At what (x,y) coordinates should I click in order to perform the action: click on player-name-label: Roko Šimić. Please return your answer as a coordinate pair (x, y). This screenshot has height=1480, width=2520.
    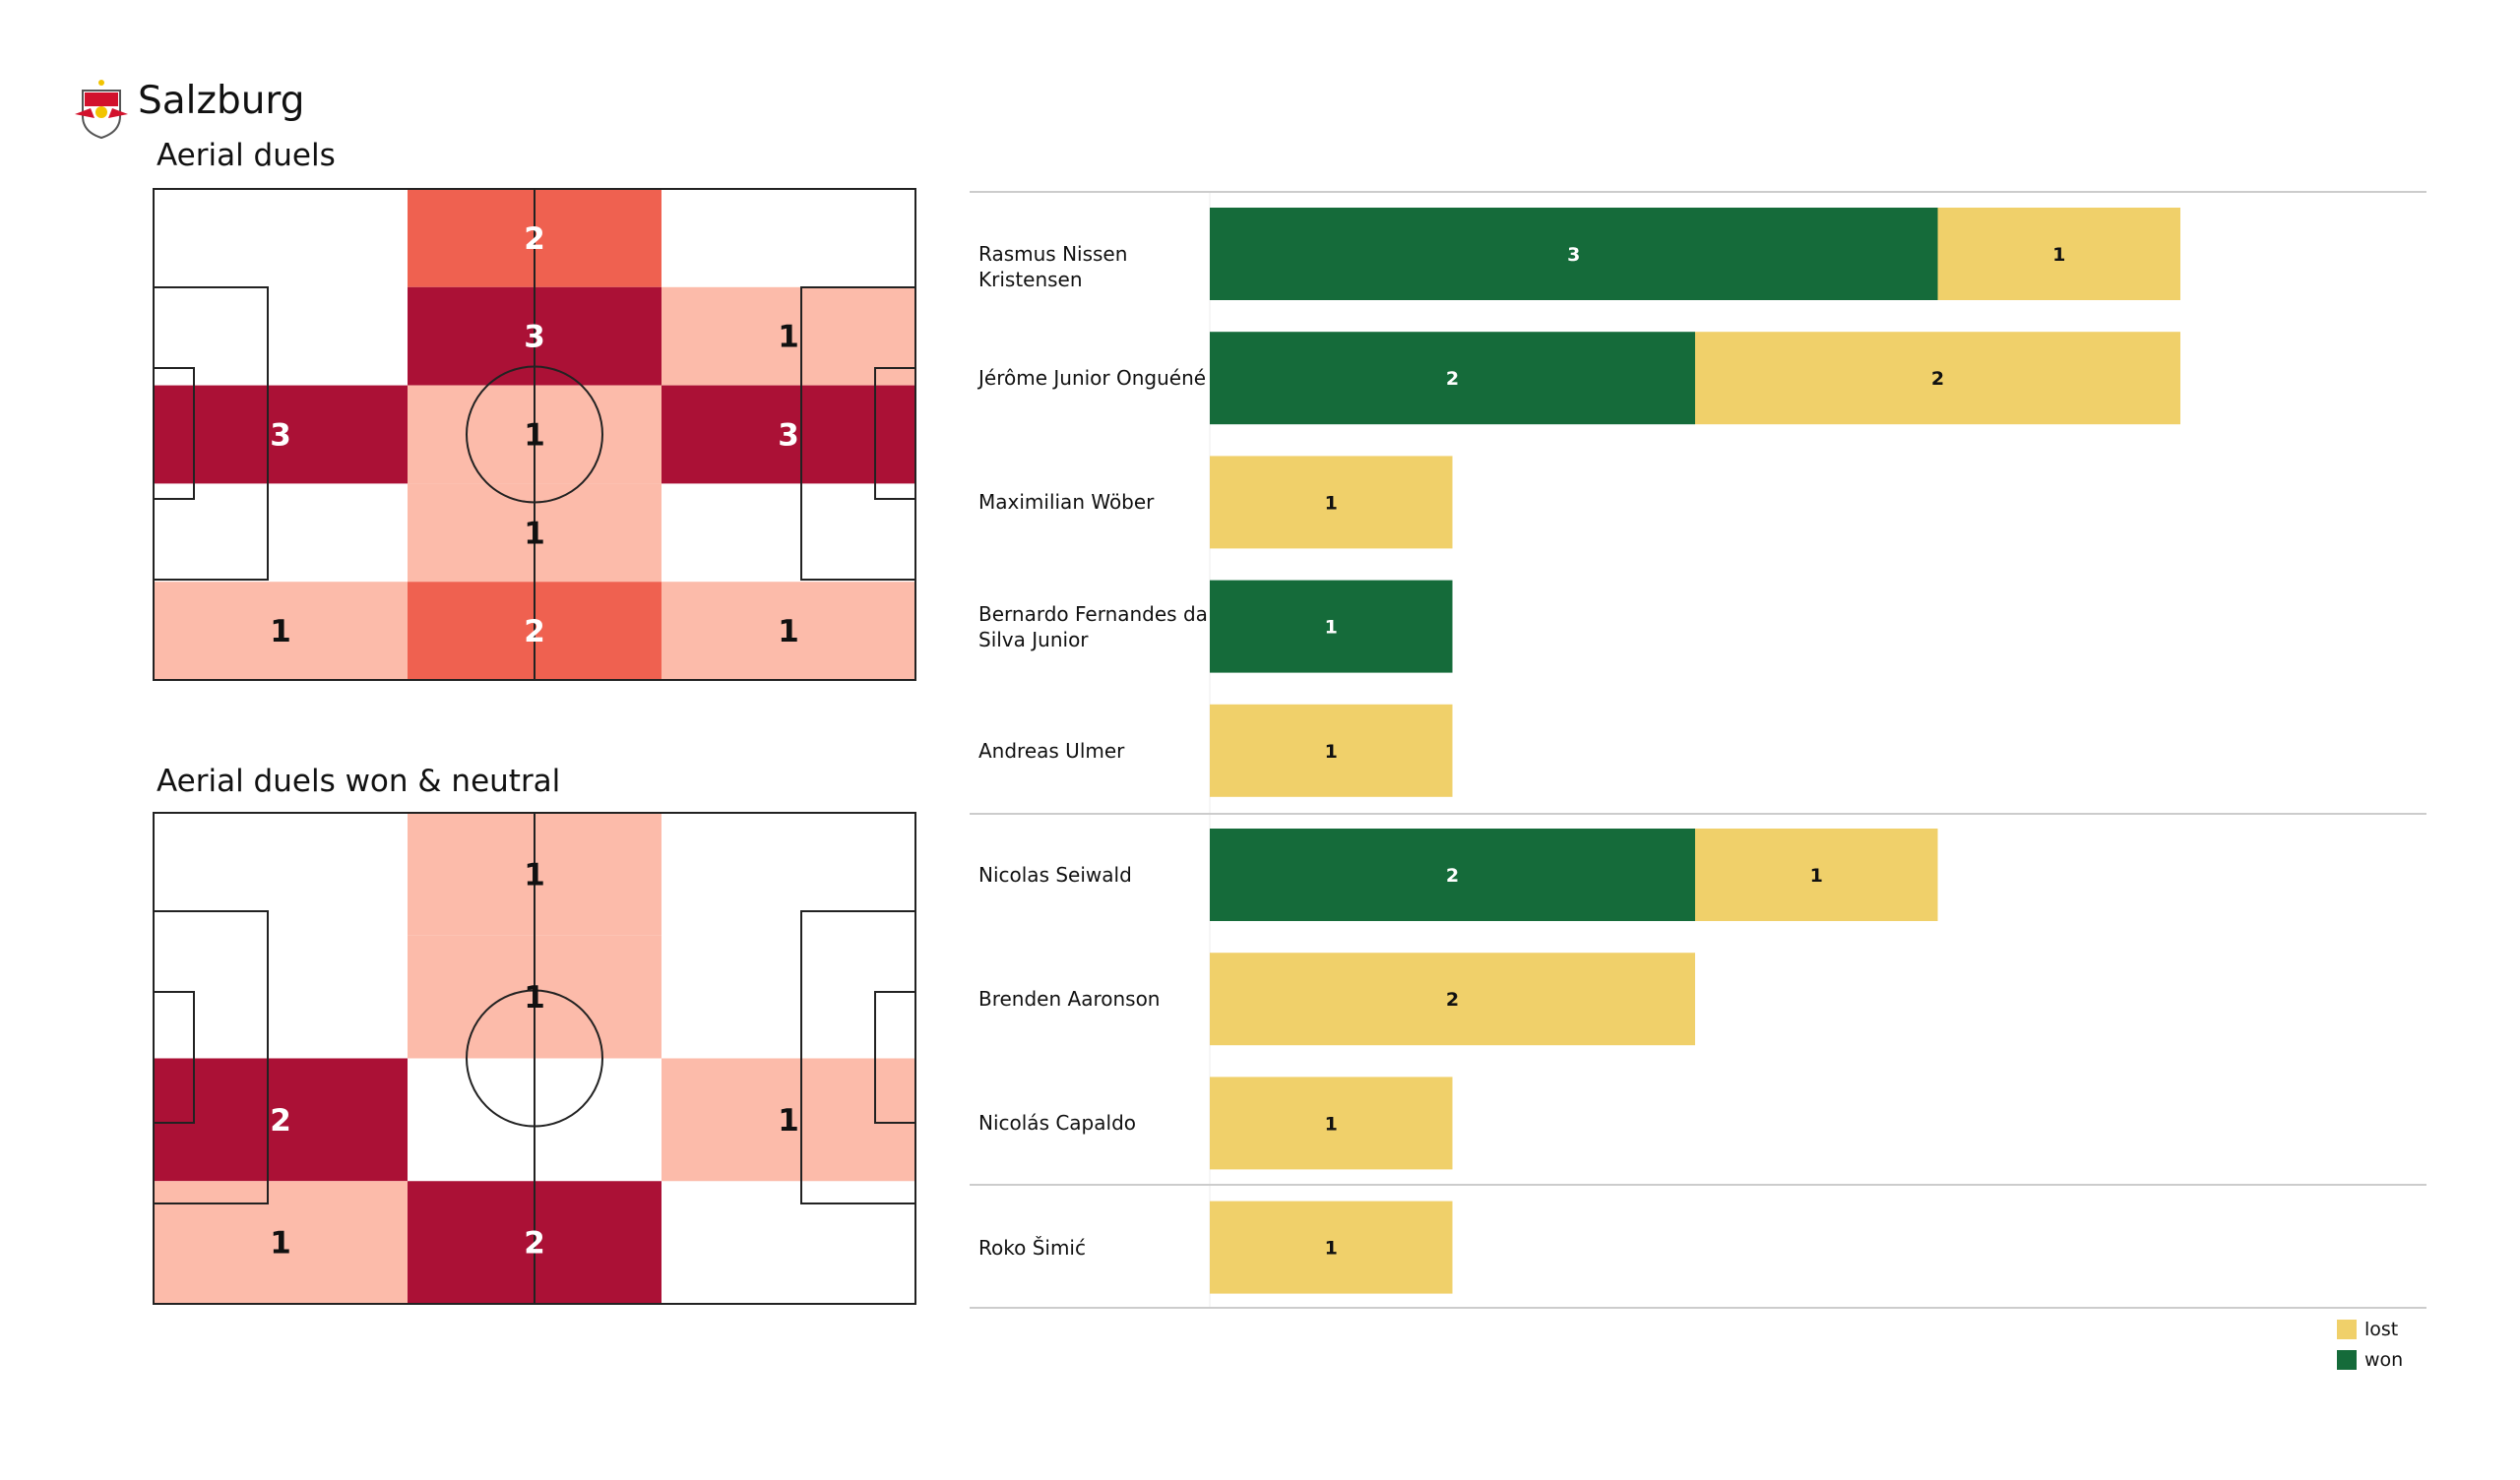
    Looking at the image, I should click on (1032, 1247).